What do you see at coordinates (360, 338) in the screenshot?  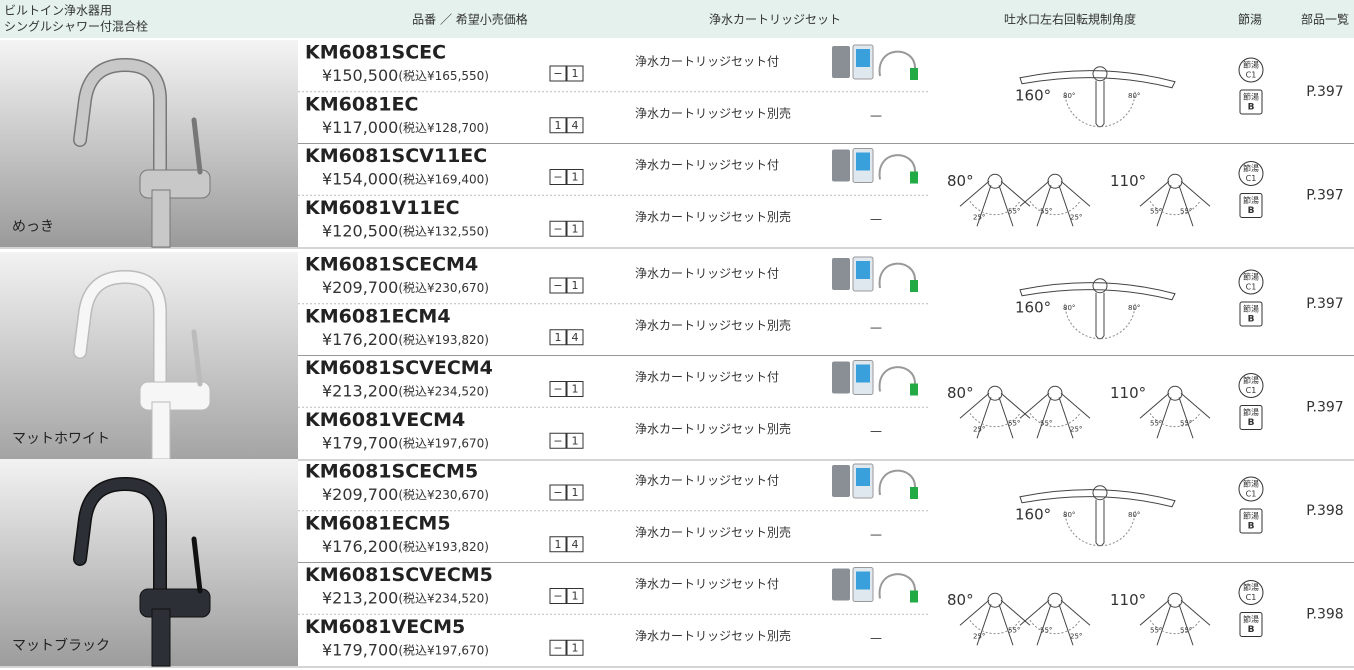 I see `price-value: ¥176,200` at bounding box center [360, 338].